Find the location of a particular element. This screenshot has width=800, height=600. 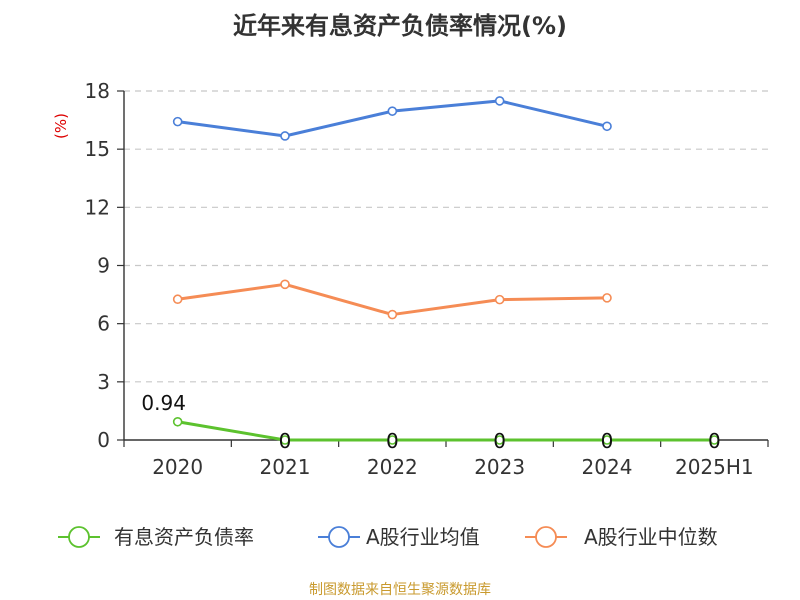

y-tick-label: 0 is located at coordinates (103, 440).